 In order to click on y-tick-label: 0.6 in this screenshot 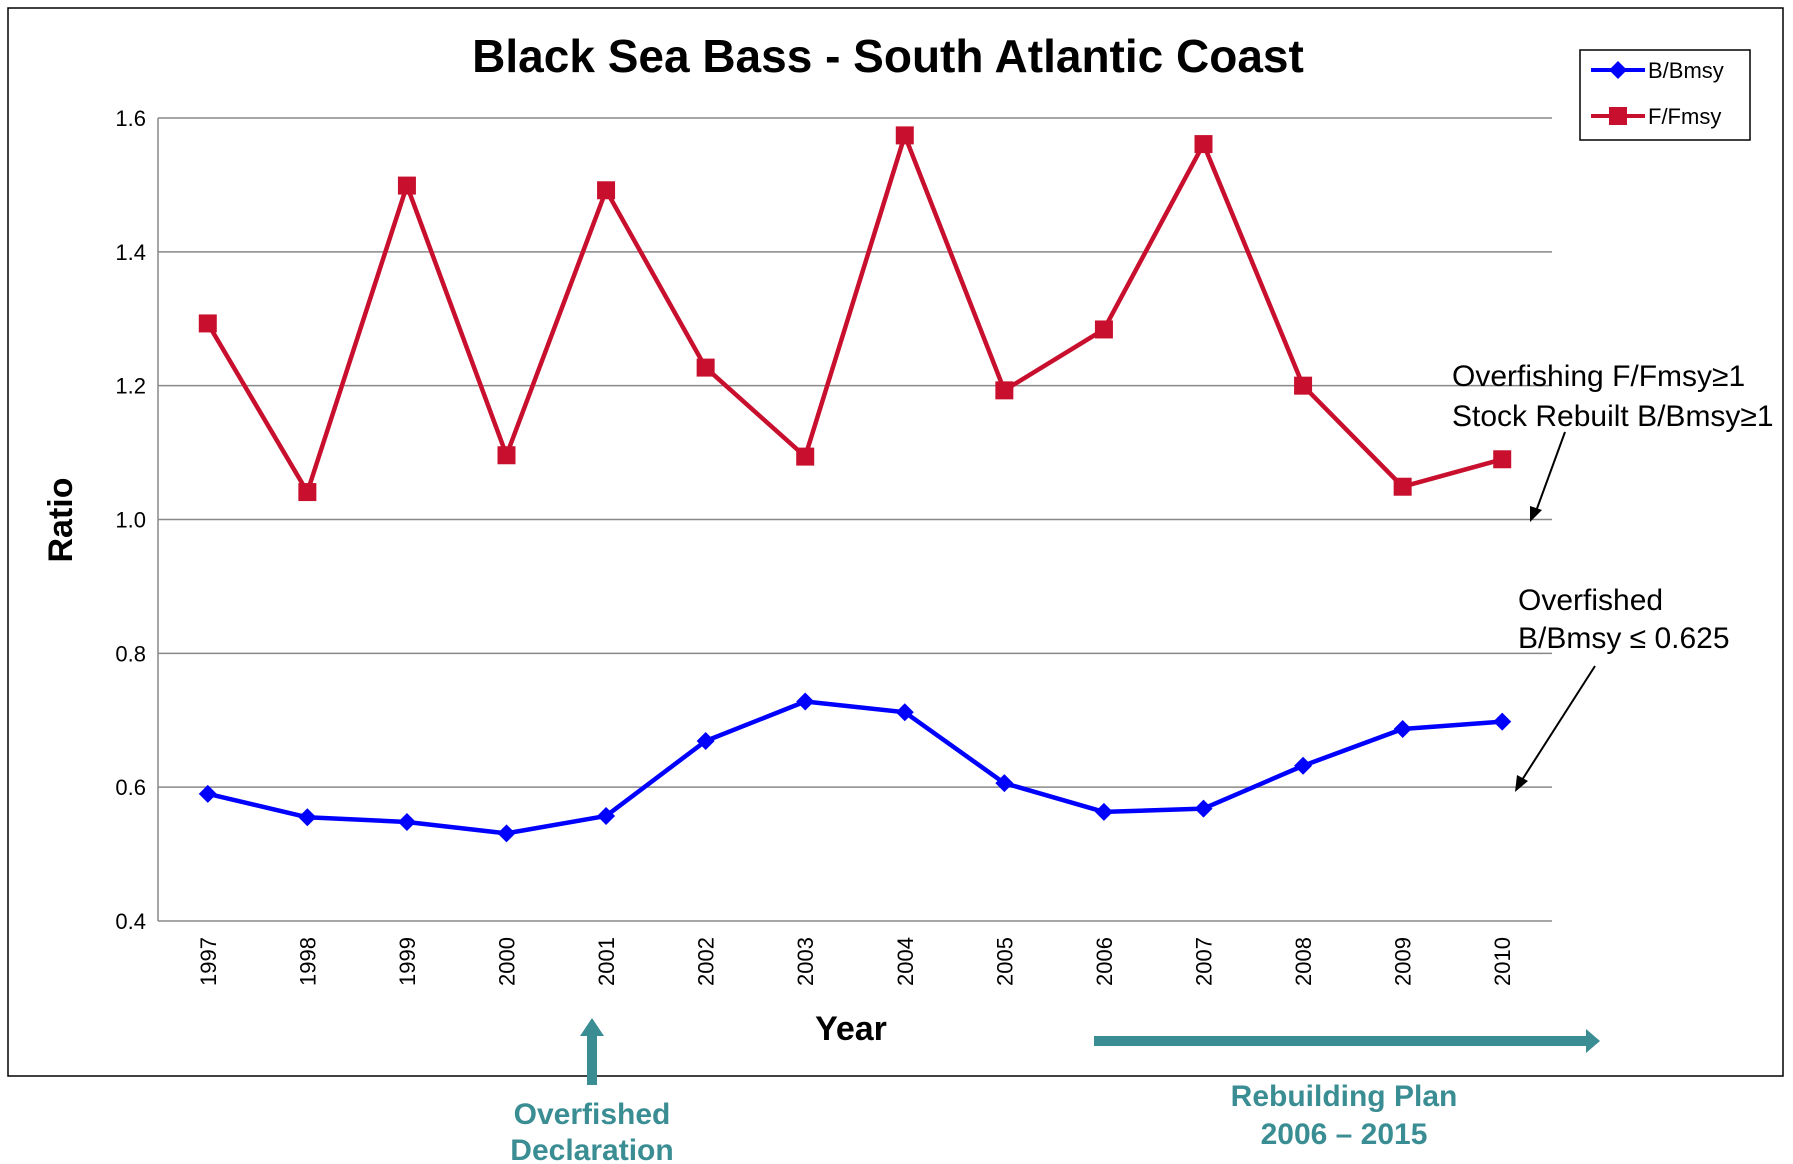, I will do `click(130, 787)`.